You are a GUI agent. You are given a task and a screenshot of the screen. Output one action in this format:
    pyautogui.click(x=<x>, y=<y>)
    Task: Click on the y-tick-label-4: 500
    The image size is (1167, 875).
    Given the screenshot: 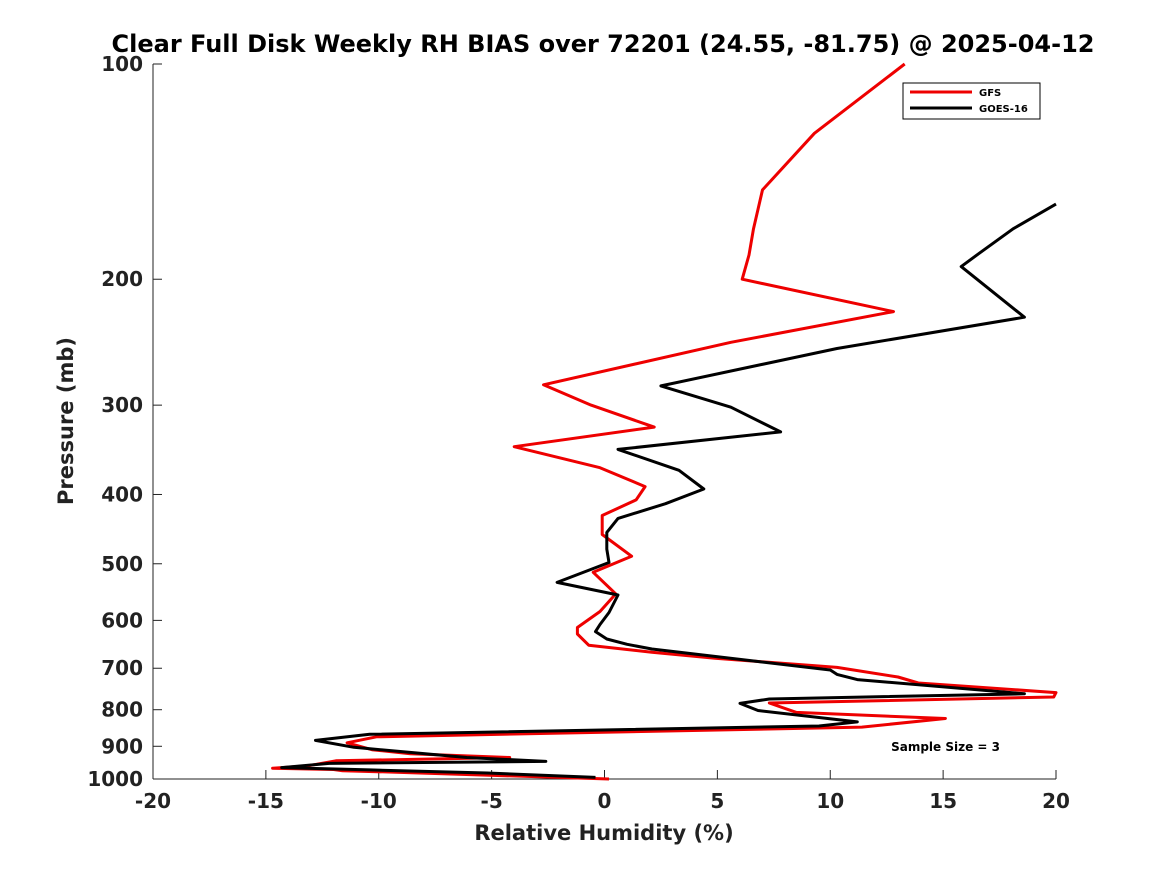 What is the action you would take?
    pyautogui.click(x=122, y=564)
    